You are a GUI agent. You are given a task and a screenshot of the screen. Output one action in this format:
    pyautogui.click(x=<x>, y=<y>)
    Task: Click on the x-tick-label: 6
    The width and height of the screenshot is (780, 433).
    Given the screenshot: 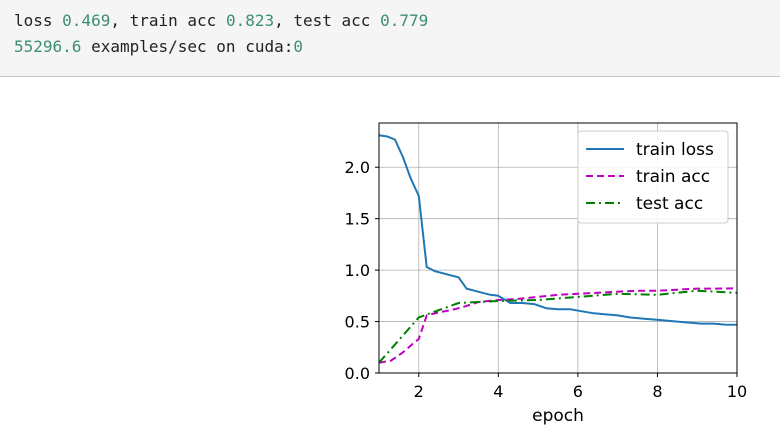 What is the action you would take?
    pyautogui.click(x=578, y=391)
    